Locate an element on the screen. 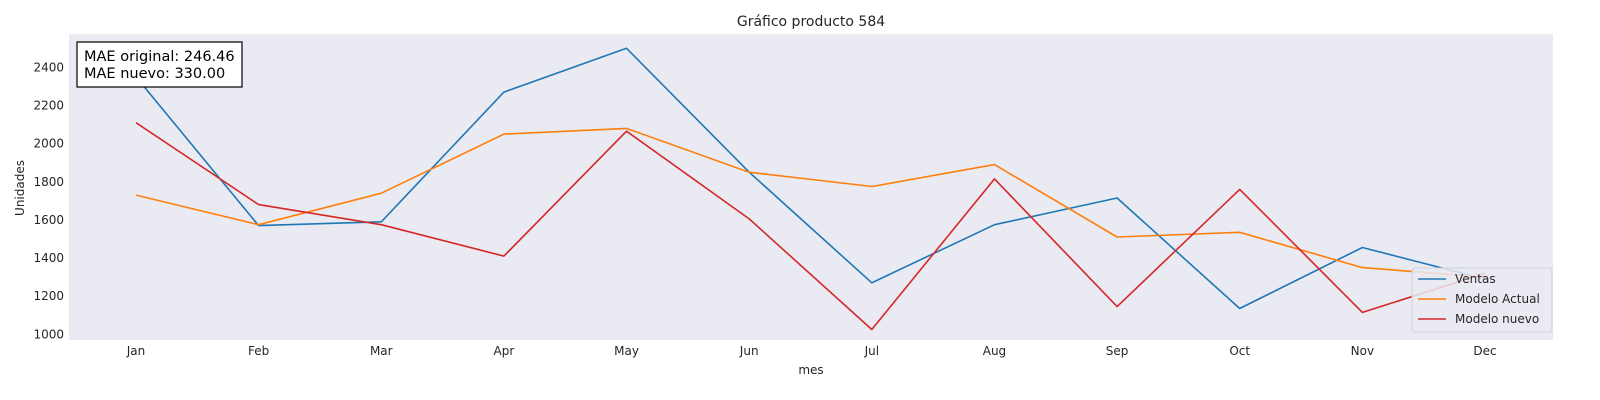  x-axis-ticks: Jan Feb Mar Apr May Jun Jul Aug Sep Oct Nov Dec is located at coordinates (811, 351).